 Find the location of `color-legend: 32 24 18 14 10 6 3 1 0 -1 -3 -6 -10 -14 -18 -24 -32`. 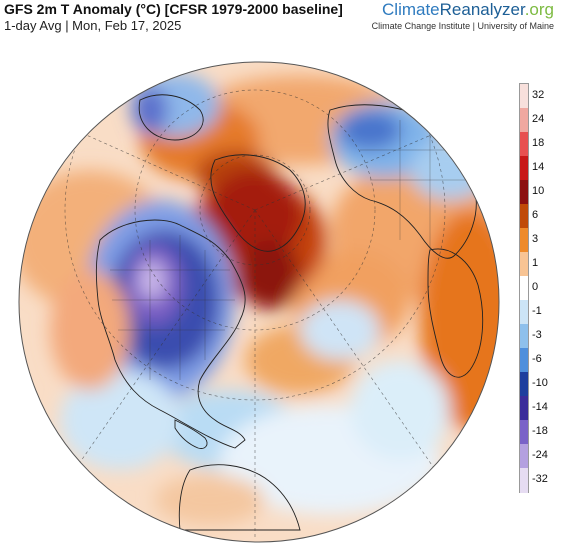

color-legend: 32 24 18 14 10 6 3 1 0 -1 -3 -6 -10 -14 -18 -24 -32 is located at coordinates (537, 288).